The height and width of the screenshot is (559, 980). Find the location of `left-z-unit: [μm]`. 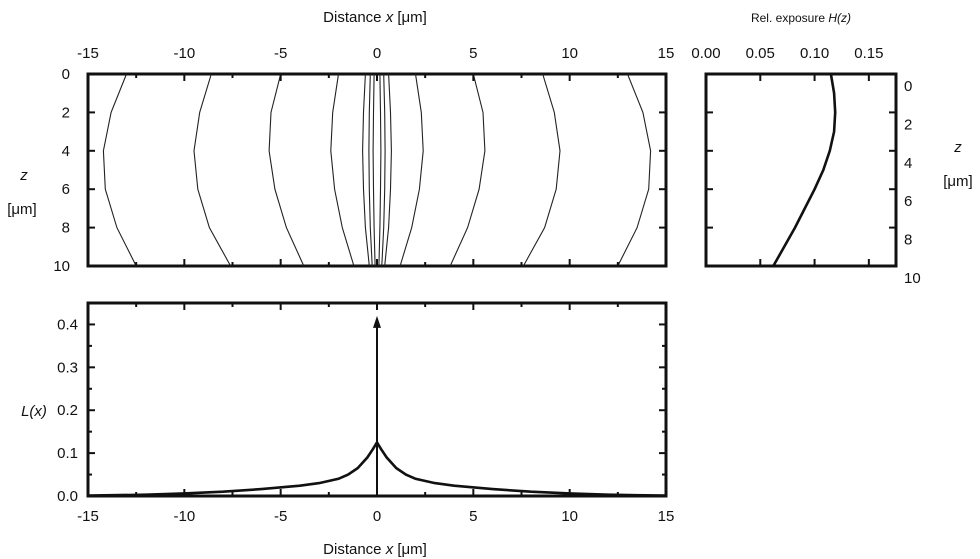

left-z-unit: [μm] is located at coordinates (21, 209).